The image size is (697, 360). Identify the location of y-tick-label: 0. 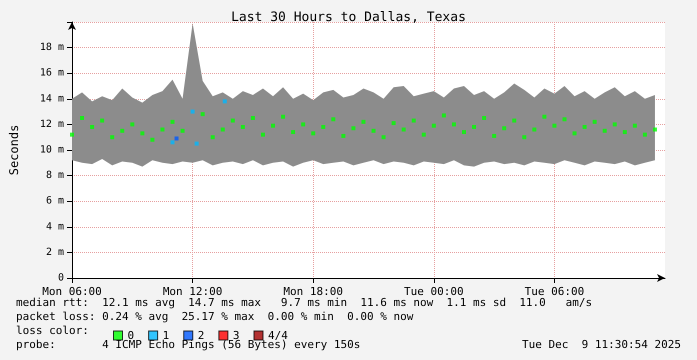
(61, 278).